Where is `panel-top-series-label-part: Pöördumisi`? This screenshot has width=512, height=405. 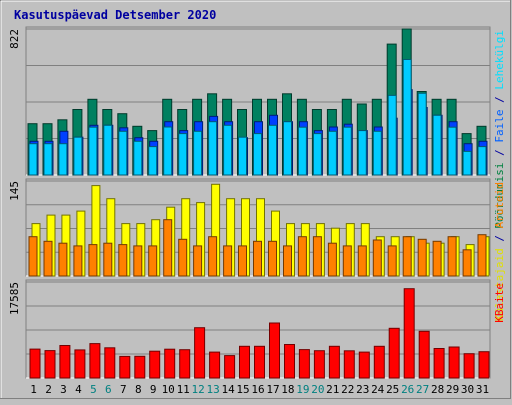 panel-top-series-label-part: Pöördumisi is located at coordinates (499, 195).